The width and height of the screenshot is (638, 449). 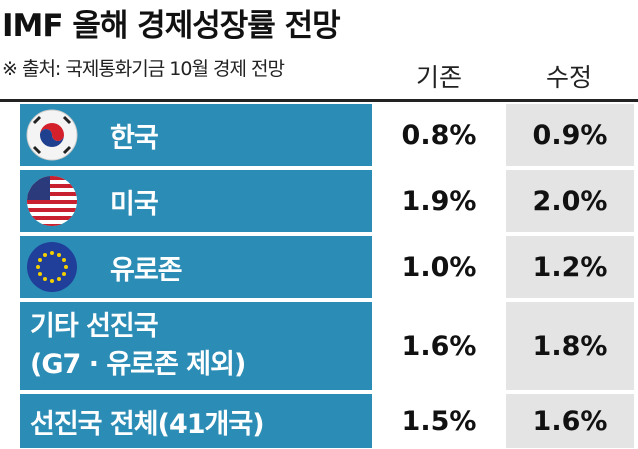 What do you see at coordinates (138, 364) in the screenshot?
I see `label-line: (G7 · 유로존 제외)` at bounding box center [138, 364].